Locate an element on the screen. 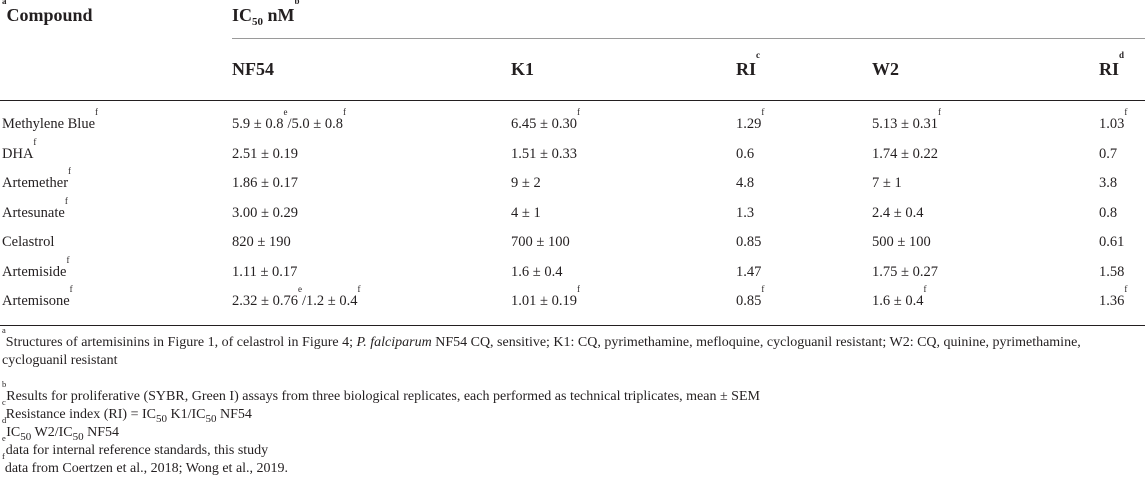 The width and height of the screenshot is (1145, 480). value-text: 0.6 is located at coordinates (745, 153).